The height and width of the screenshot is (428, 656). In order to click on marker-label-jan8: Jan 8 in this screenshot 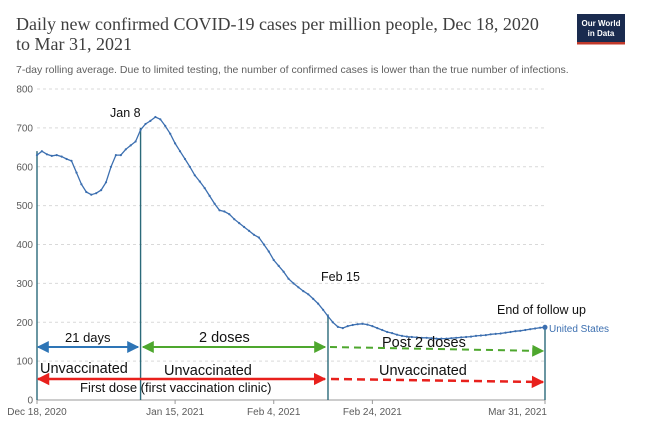, I will do `click(125, 113)`.